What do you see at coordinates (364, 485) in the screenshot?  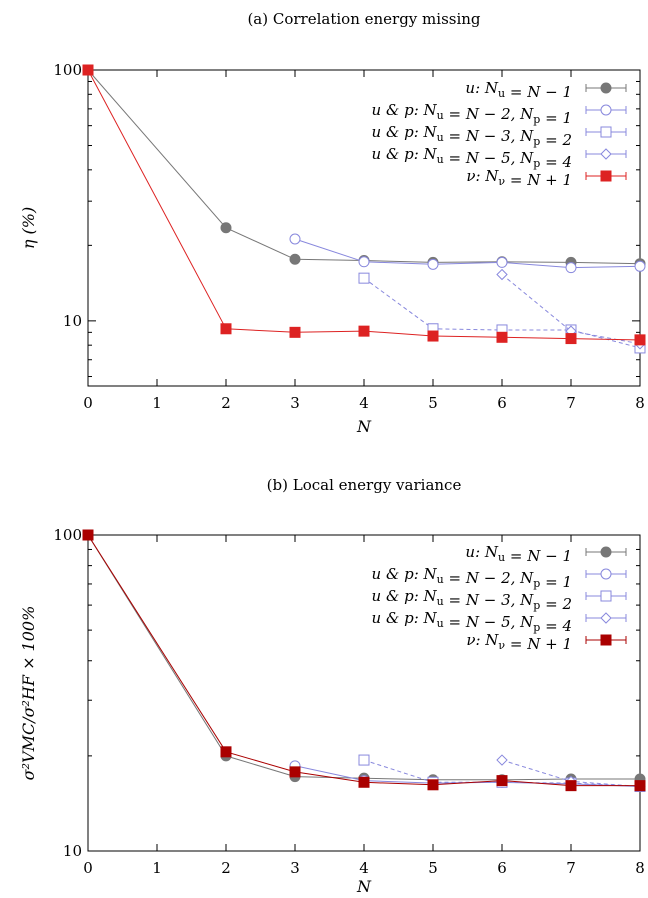 I see `chart-b-title: (b) Local energy variance` at bounding box center [364, 485].